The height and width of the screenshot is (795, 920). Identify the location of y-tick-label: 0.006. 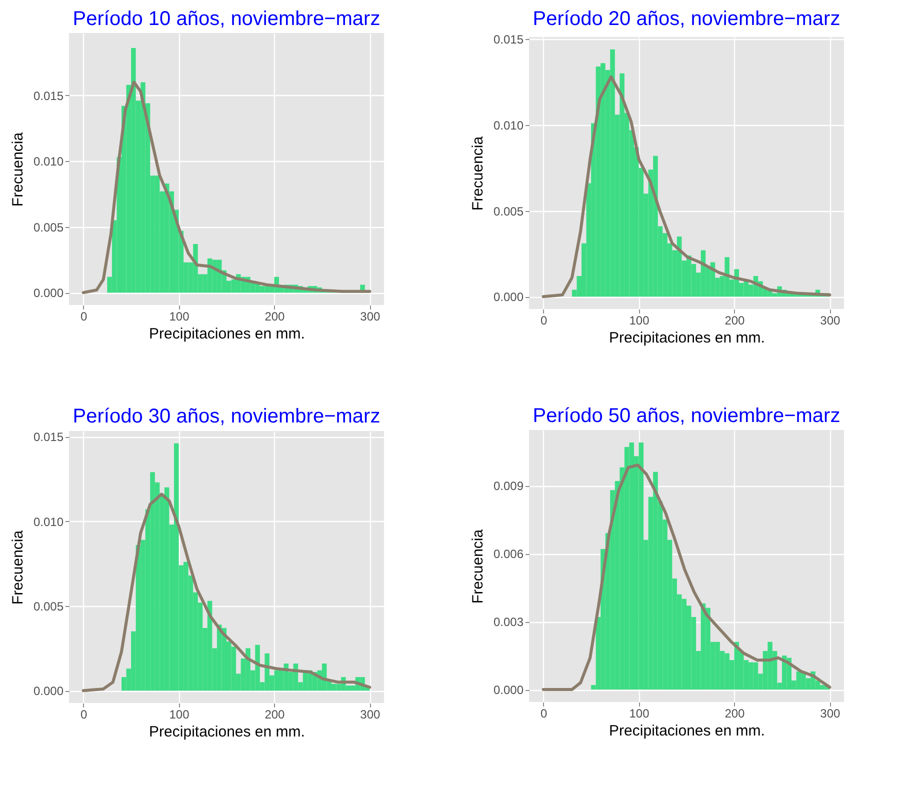
(508, 554).